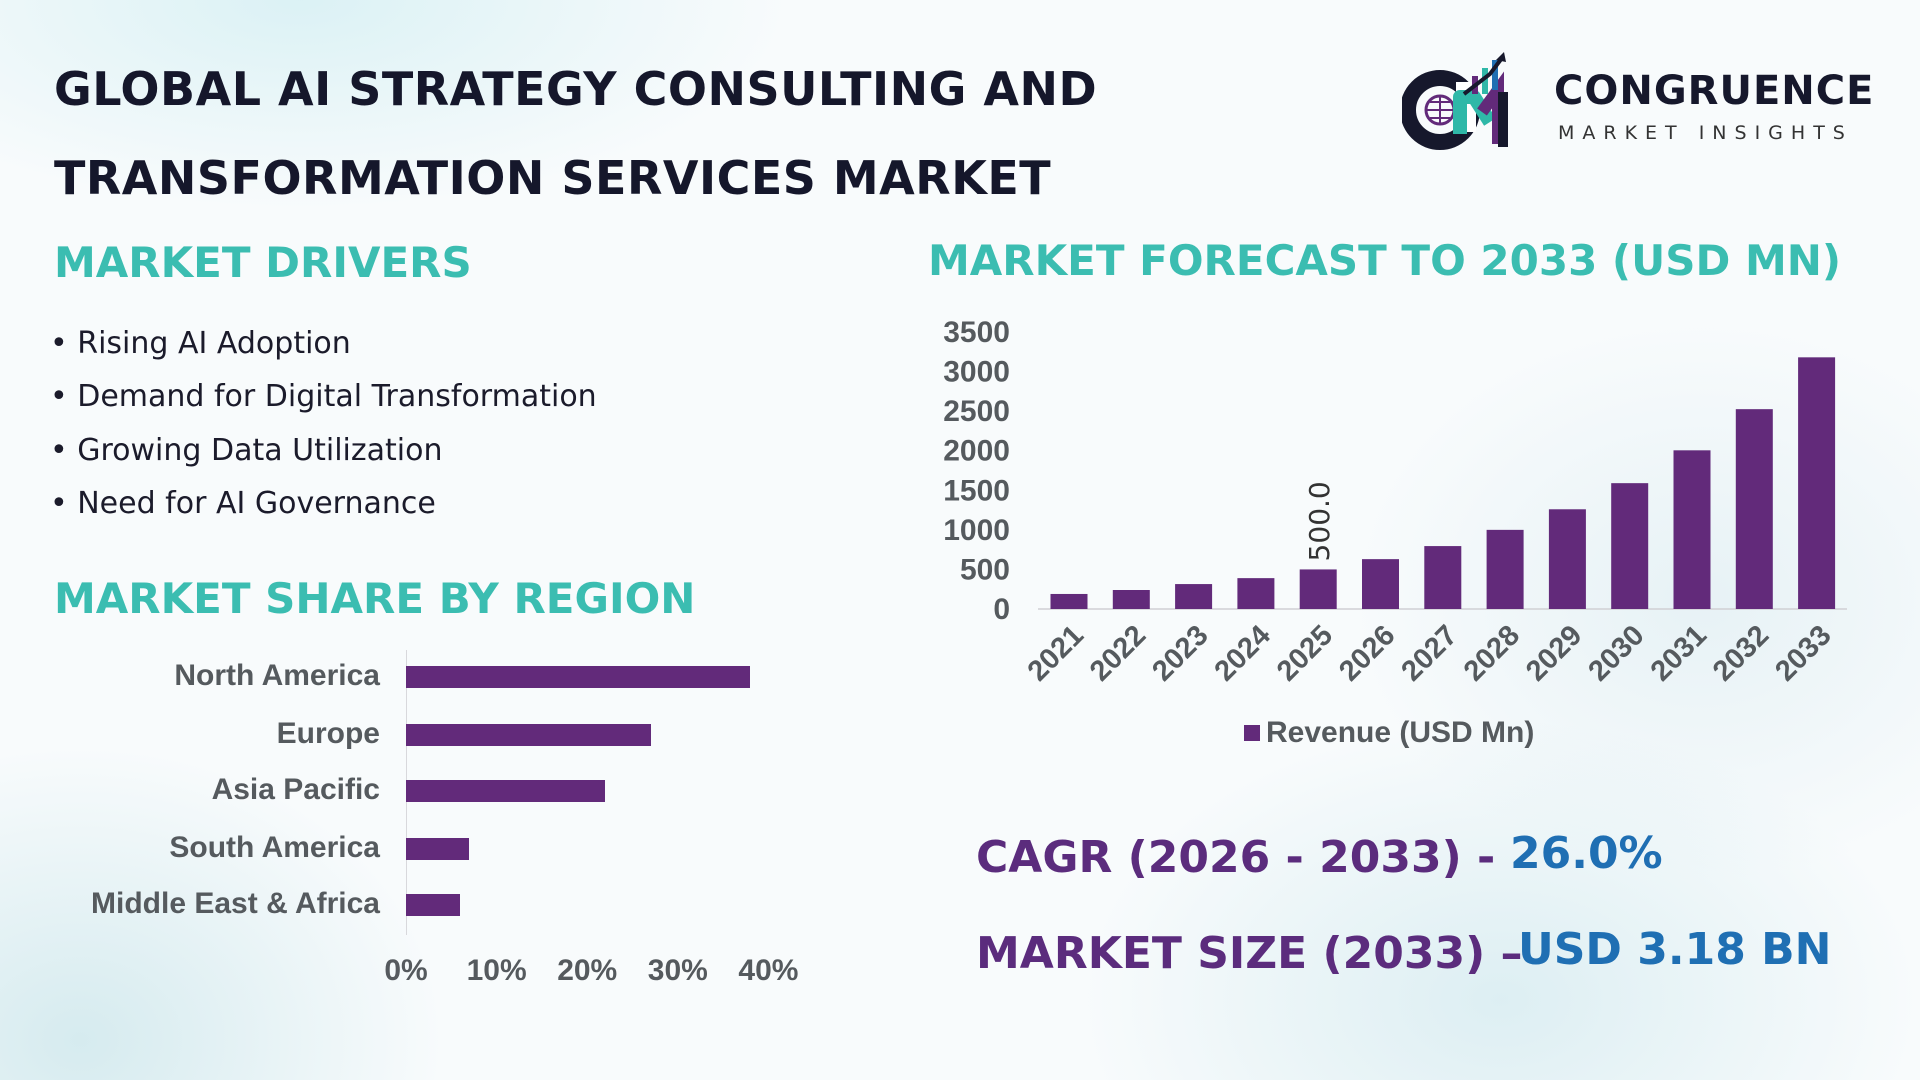 This screenshot has width=1920, height=1080. I want to click on forecast-chart-title: MARKET FORECAST TO 2033 (USD MN), so click(1385, 260).